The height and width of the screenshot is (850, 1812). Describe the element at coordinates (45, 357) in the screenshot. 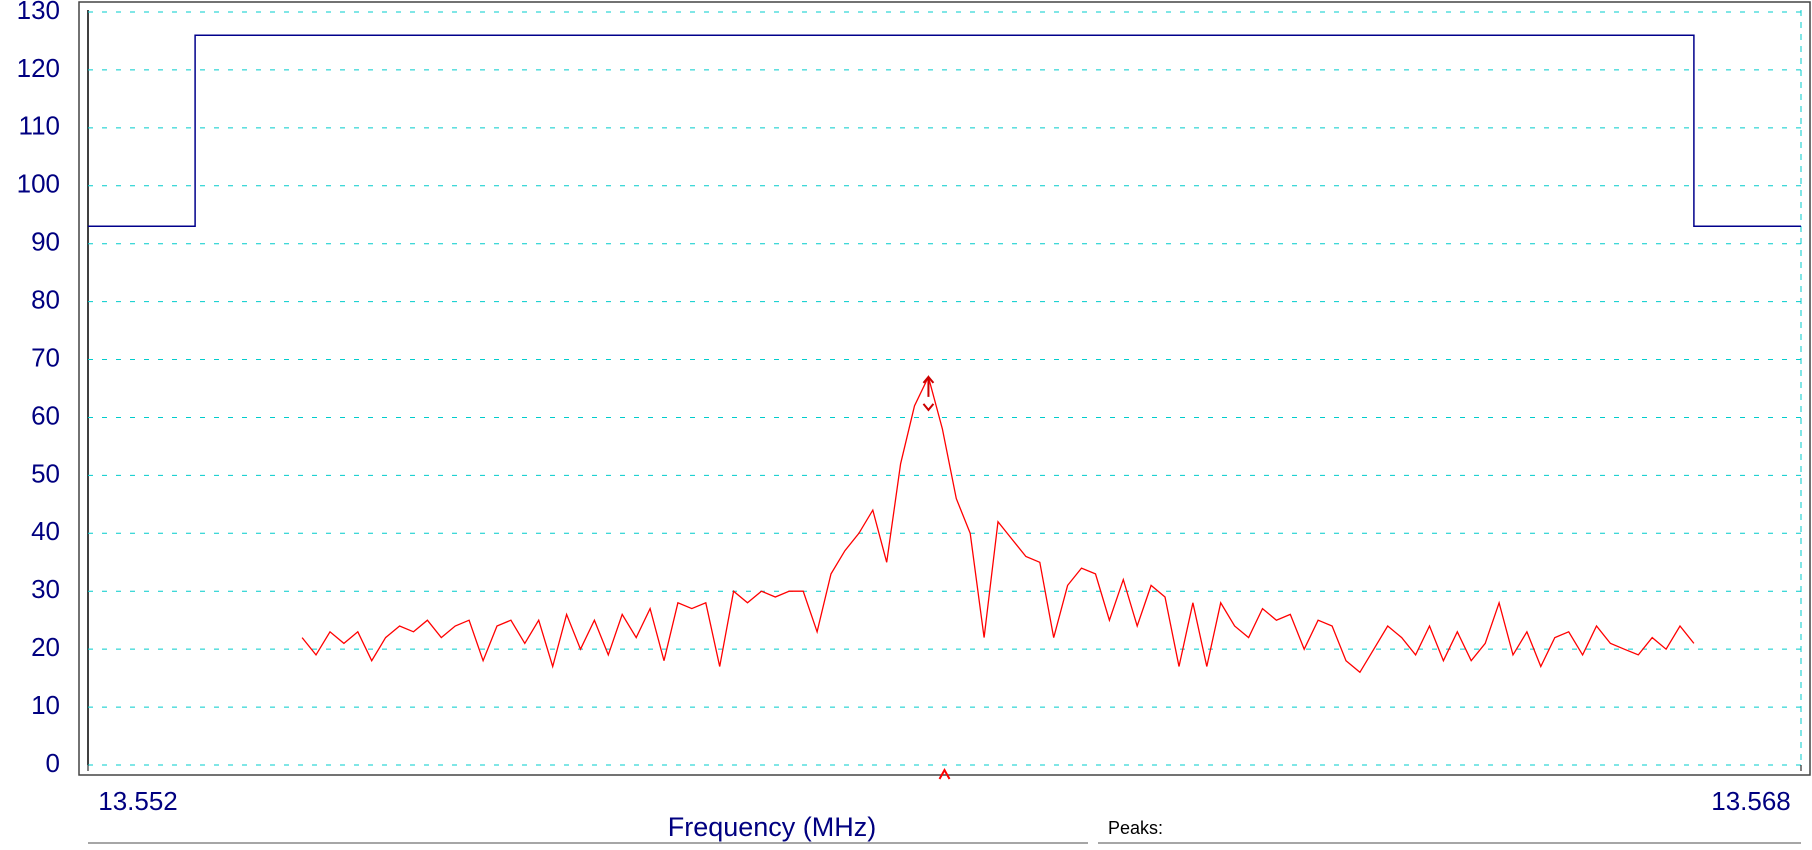

I see `y-tick-label: 70` at that location.